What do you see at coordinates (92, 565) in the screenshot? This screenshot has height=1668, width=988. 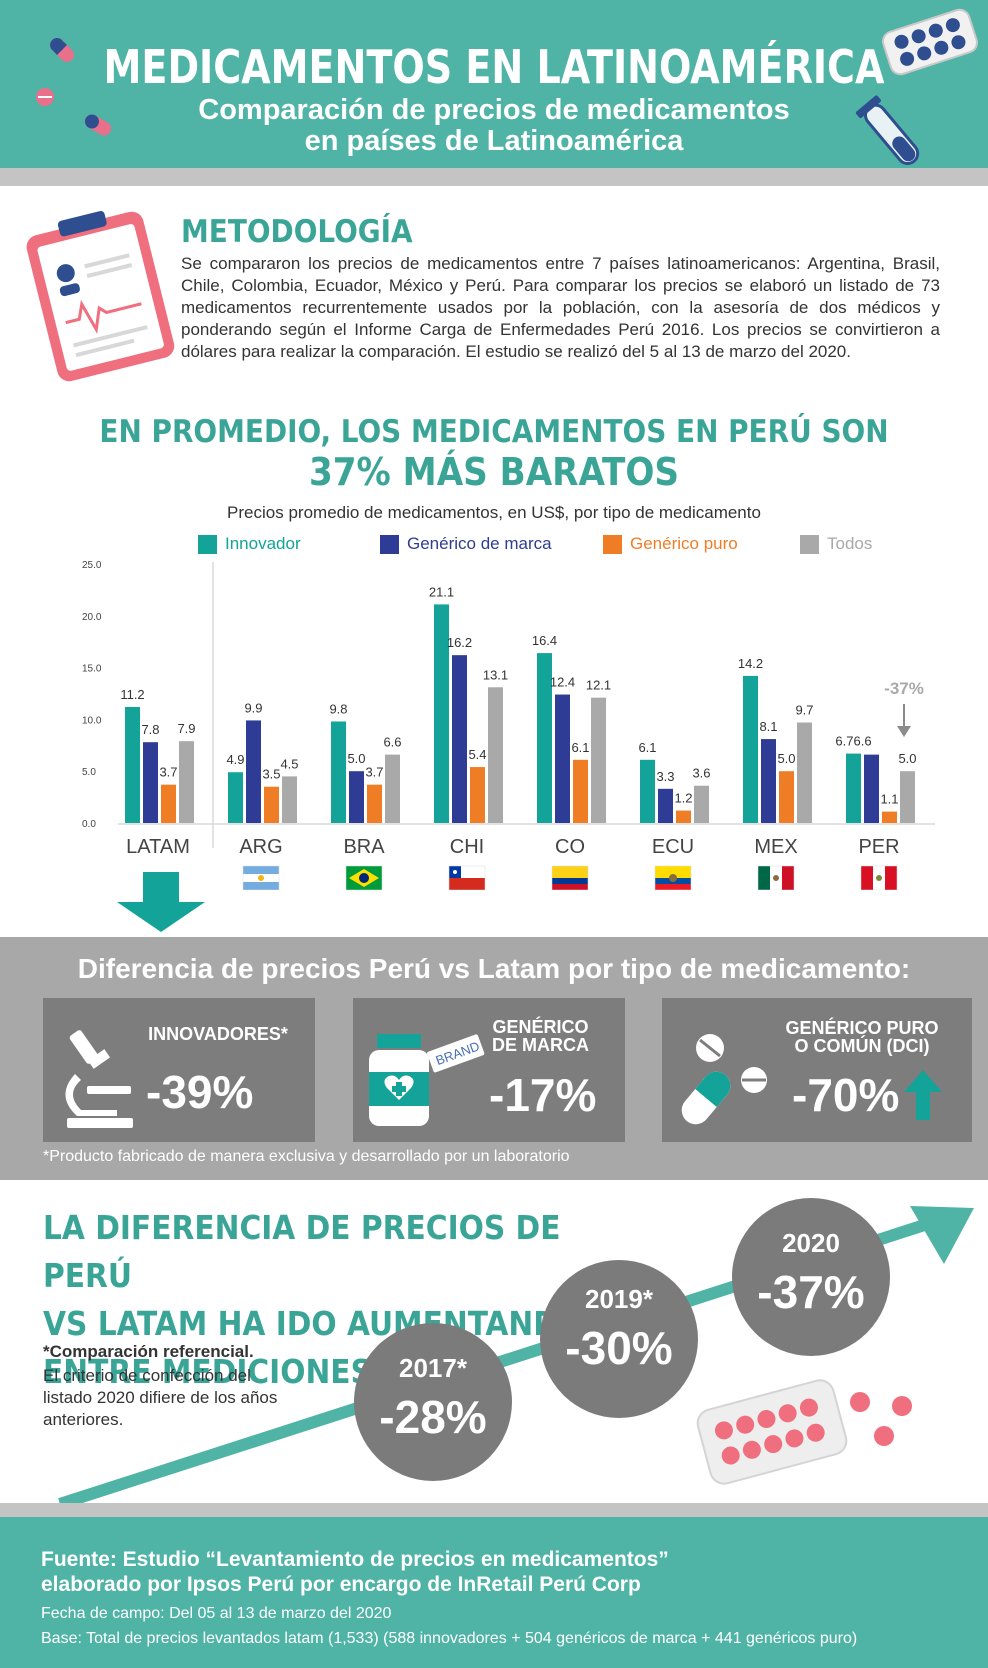 I see `y-tick-label: 25.0` at bounding box center [92, 565].